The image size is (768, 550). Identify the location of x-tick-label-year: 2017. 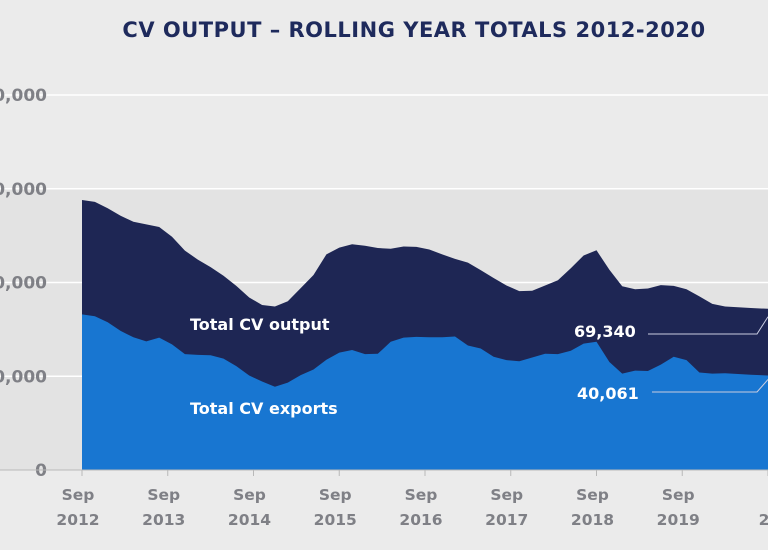
(506, 520).